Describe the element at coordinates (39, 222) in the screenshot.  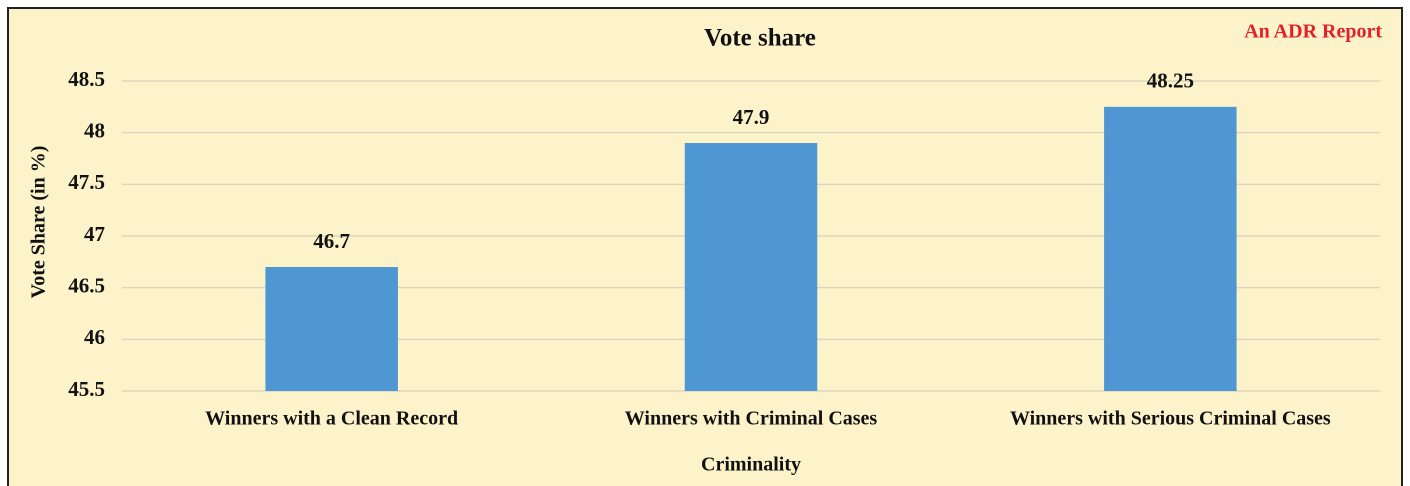
I see `y-axis-label: Vote Share (in %)` at that location.